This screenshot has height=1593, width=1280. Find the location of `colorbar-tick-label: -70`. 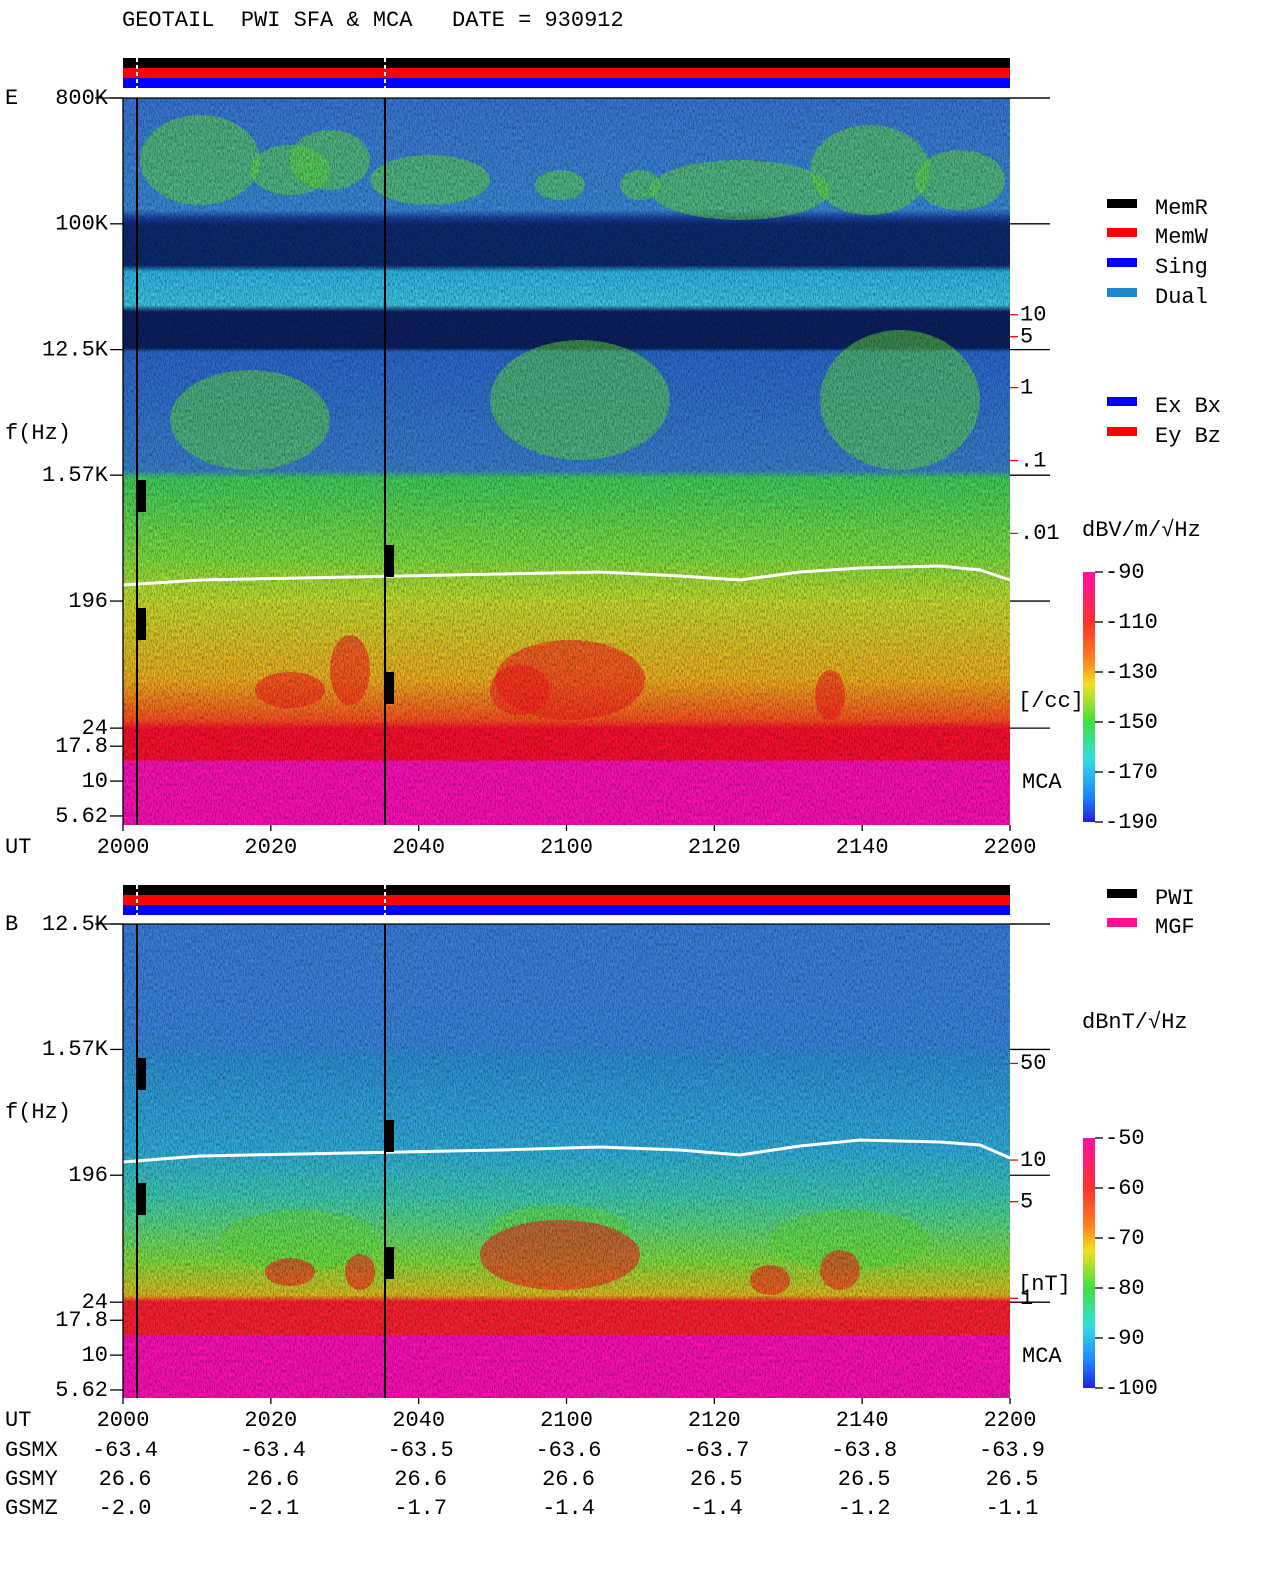

colorbar-tick-label: -70 is located at coordinates (1125, 1238).